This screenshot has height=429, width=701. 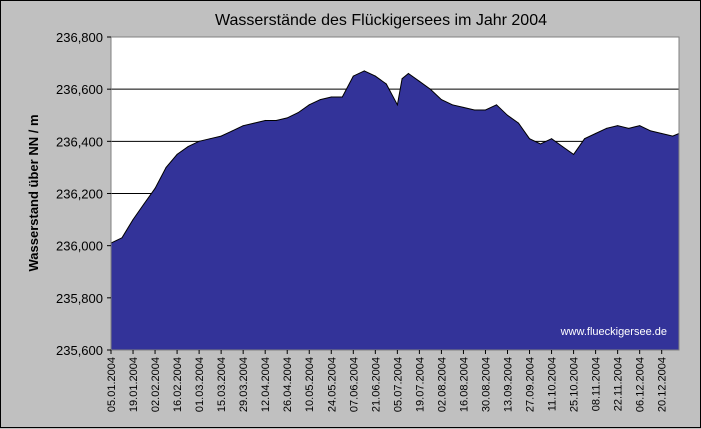 I want to click on x-tick-label: 15.03.2004, so click(x=222, y=384).